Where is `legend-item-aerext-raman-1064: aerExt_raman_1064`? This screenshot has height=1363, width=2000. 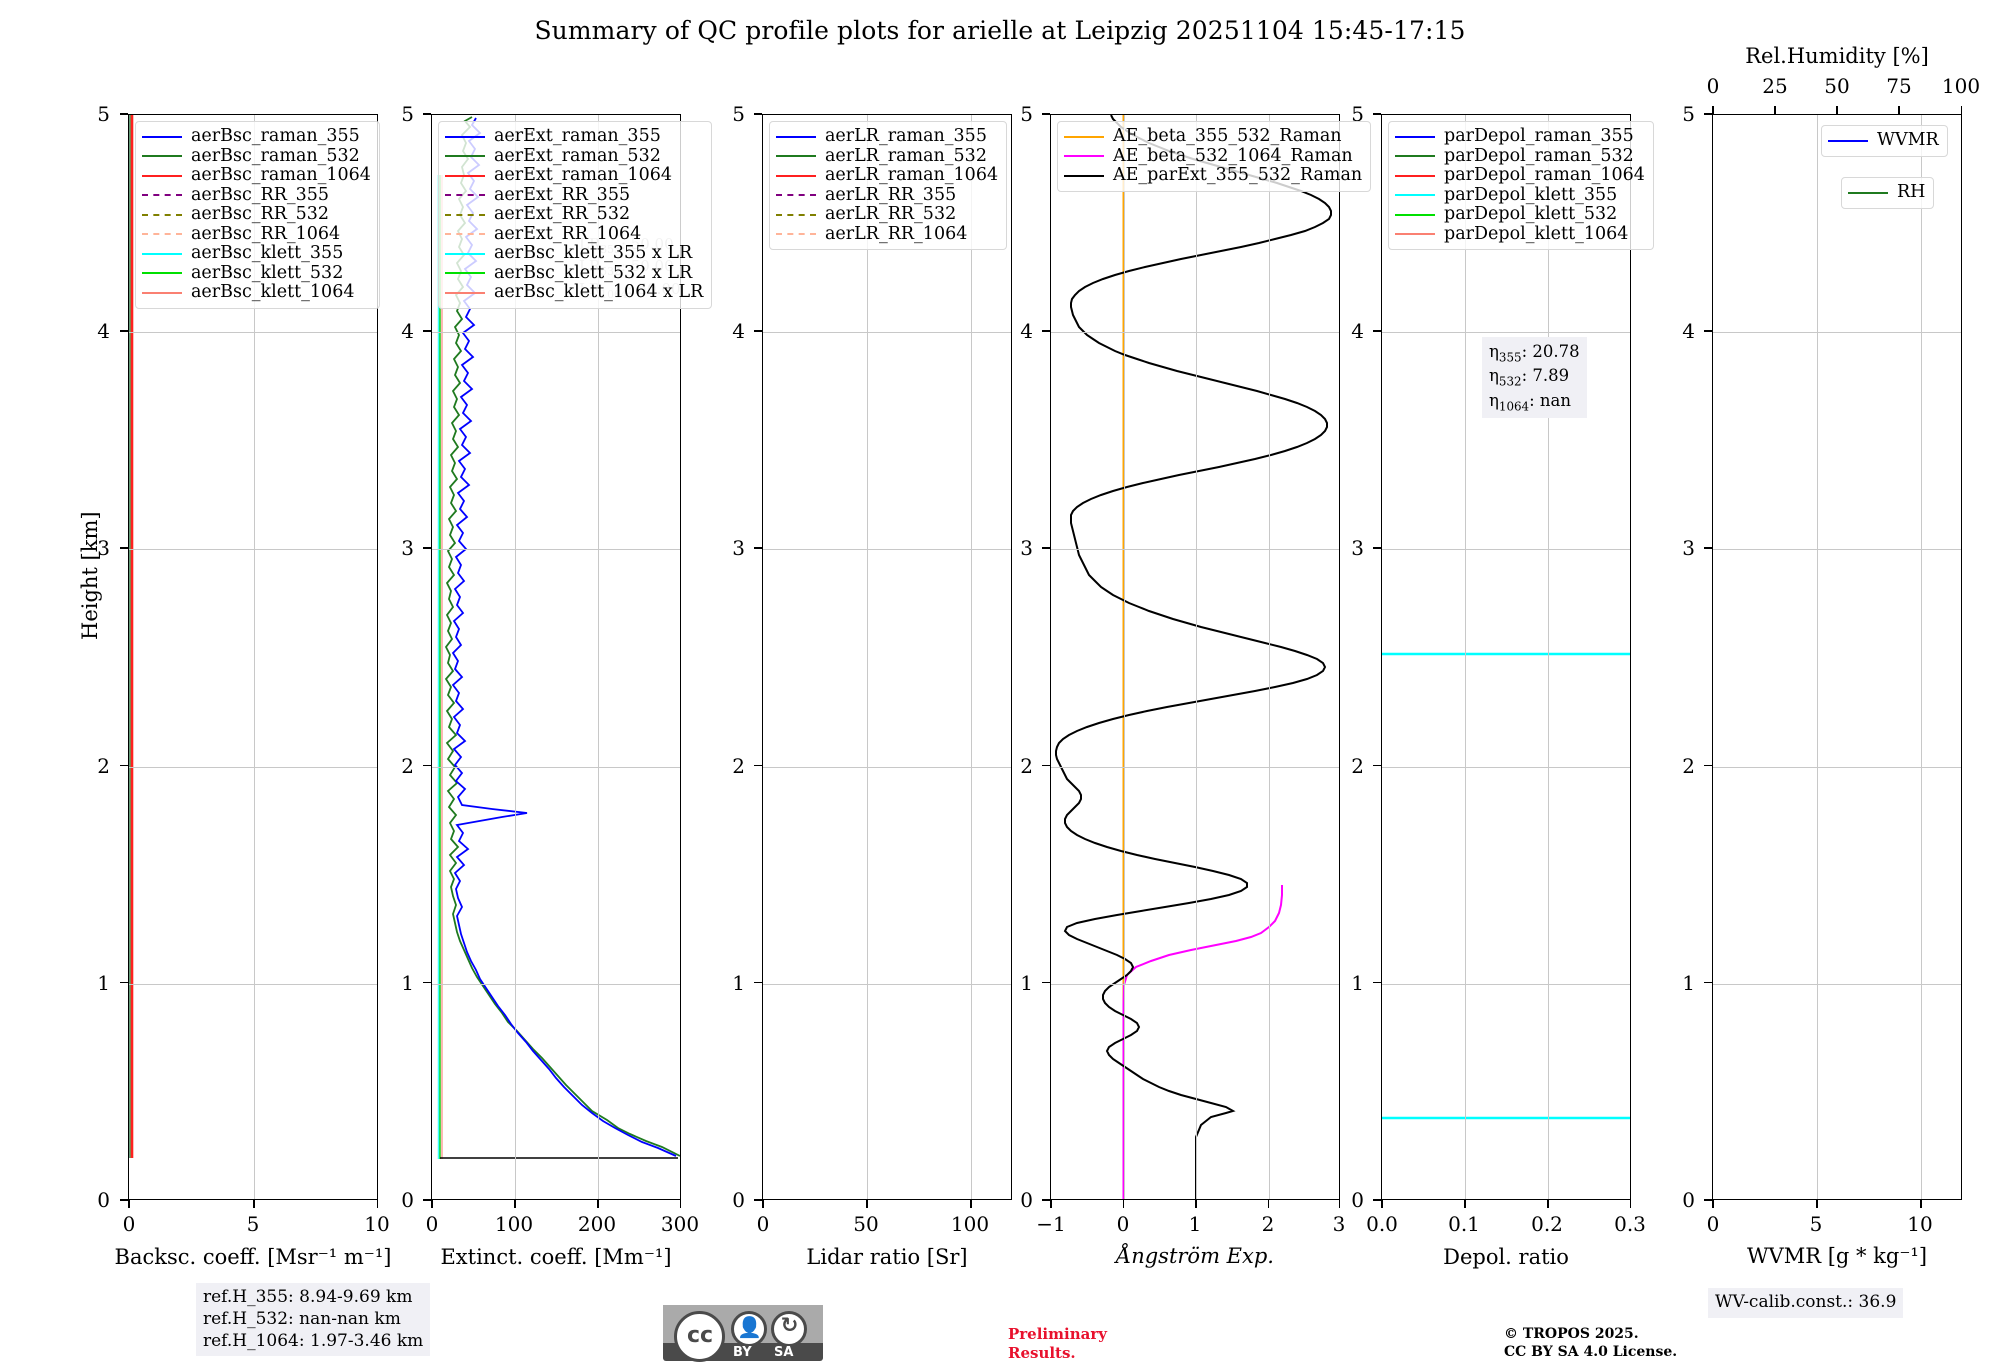
legend-item-aerext-raman-1064: aerExt_raman_1064 is located at coordinates (574, 176).